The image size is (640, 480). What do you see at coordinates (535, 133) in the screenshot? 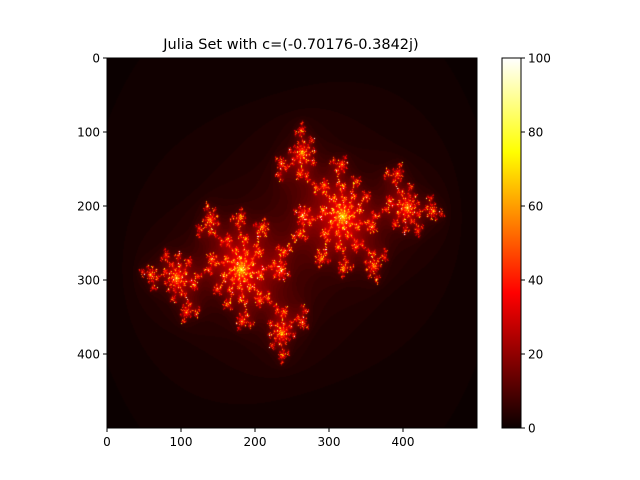
I see `colorbar-tick-label: 80` at bounding box center [535, 133].